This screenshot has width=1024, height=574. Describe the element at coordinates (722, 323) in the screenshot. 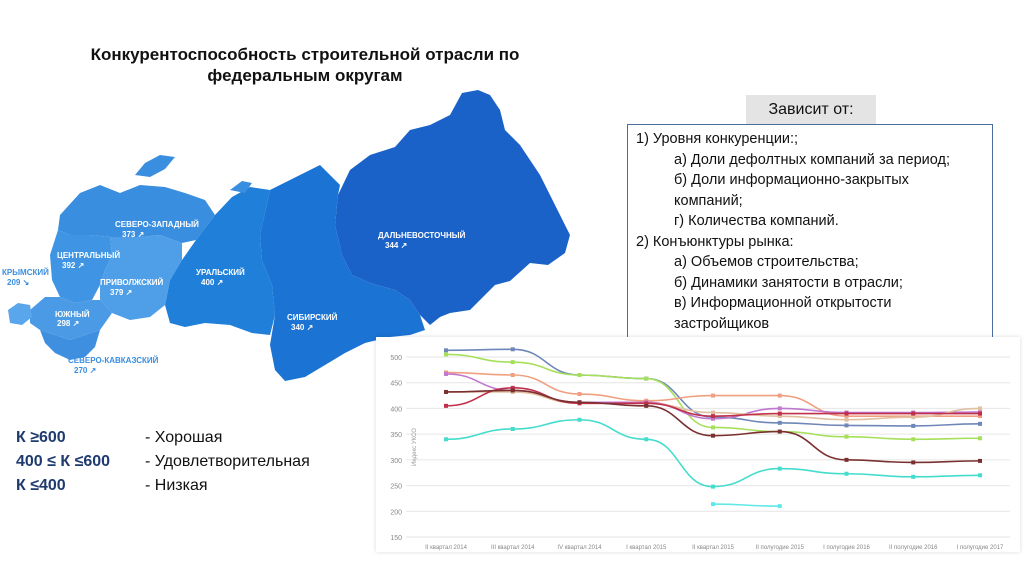

I see `factor-line: застройщиков` at that location.